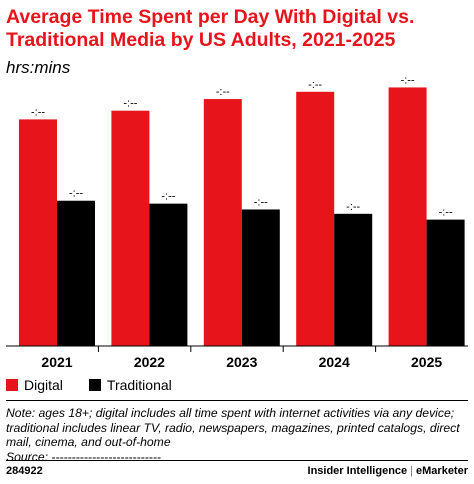 This screenshot has width=474, height=484. Describe the element at coordinates (241, 362) in the screenshot. I see `x-tick-label-2023: 2023` at that location.